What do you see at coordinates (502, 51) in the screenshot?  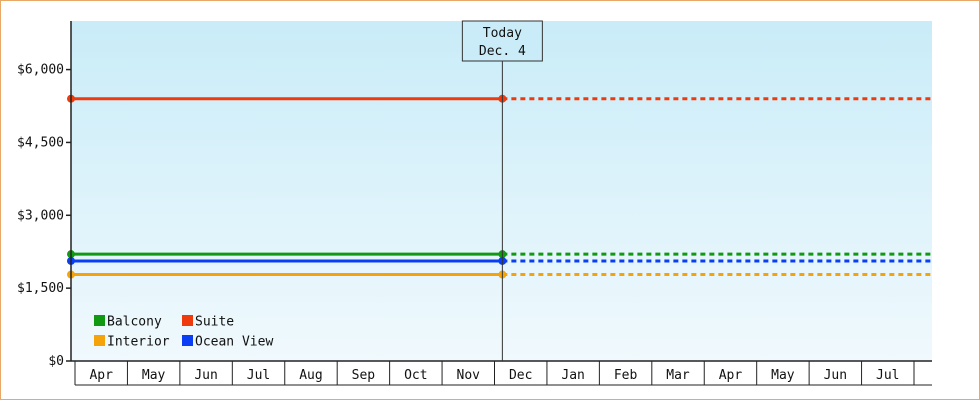 I see `today-date: Dec. 4` at bounding box center [502, 51].